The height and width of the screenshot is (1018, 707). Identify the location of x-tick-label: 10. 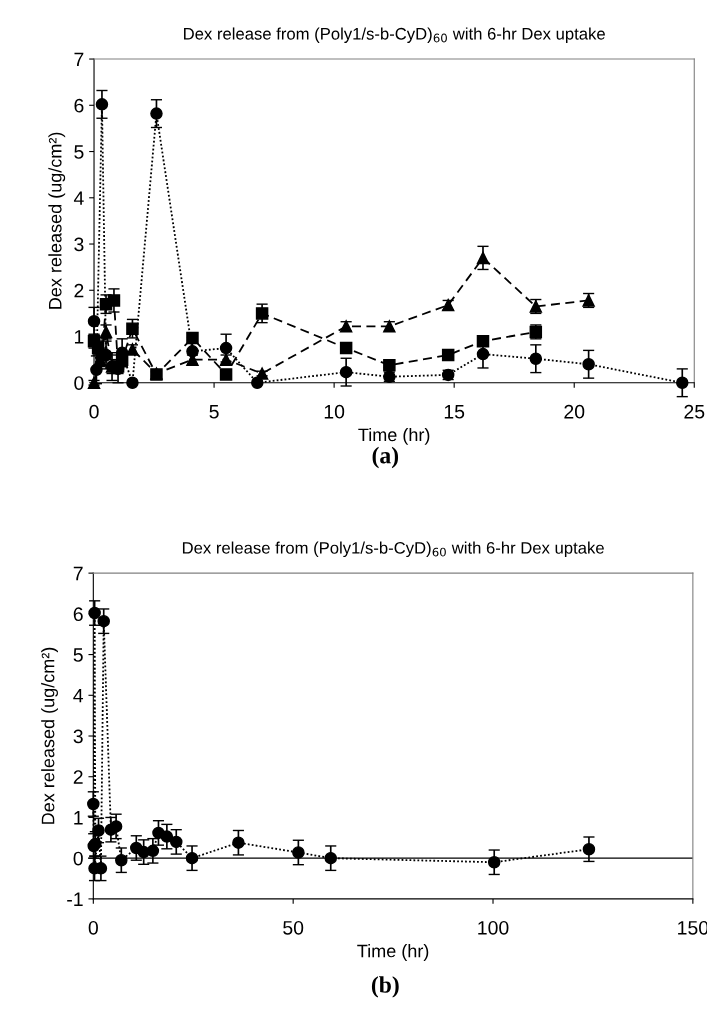
(334, 411).